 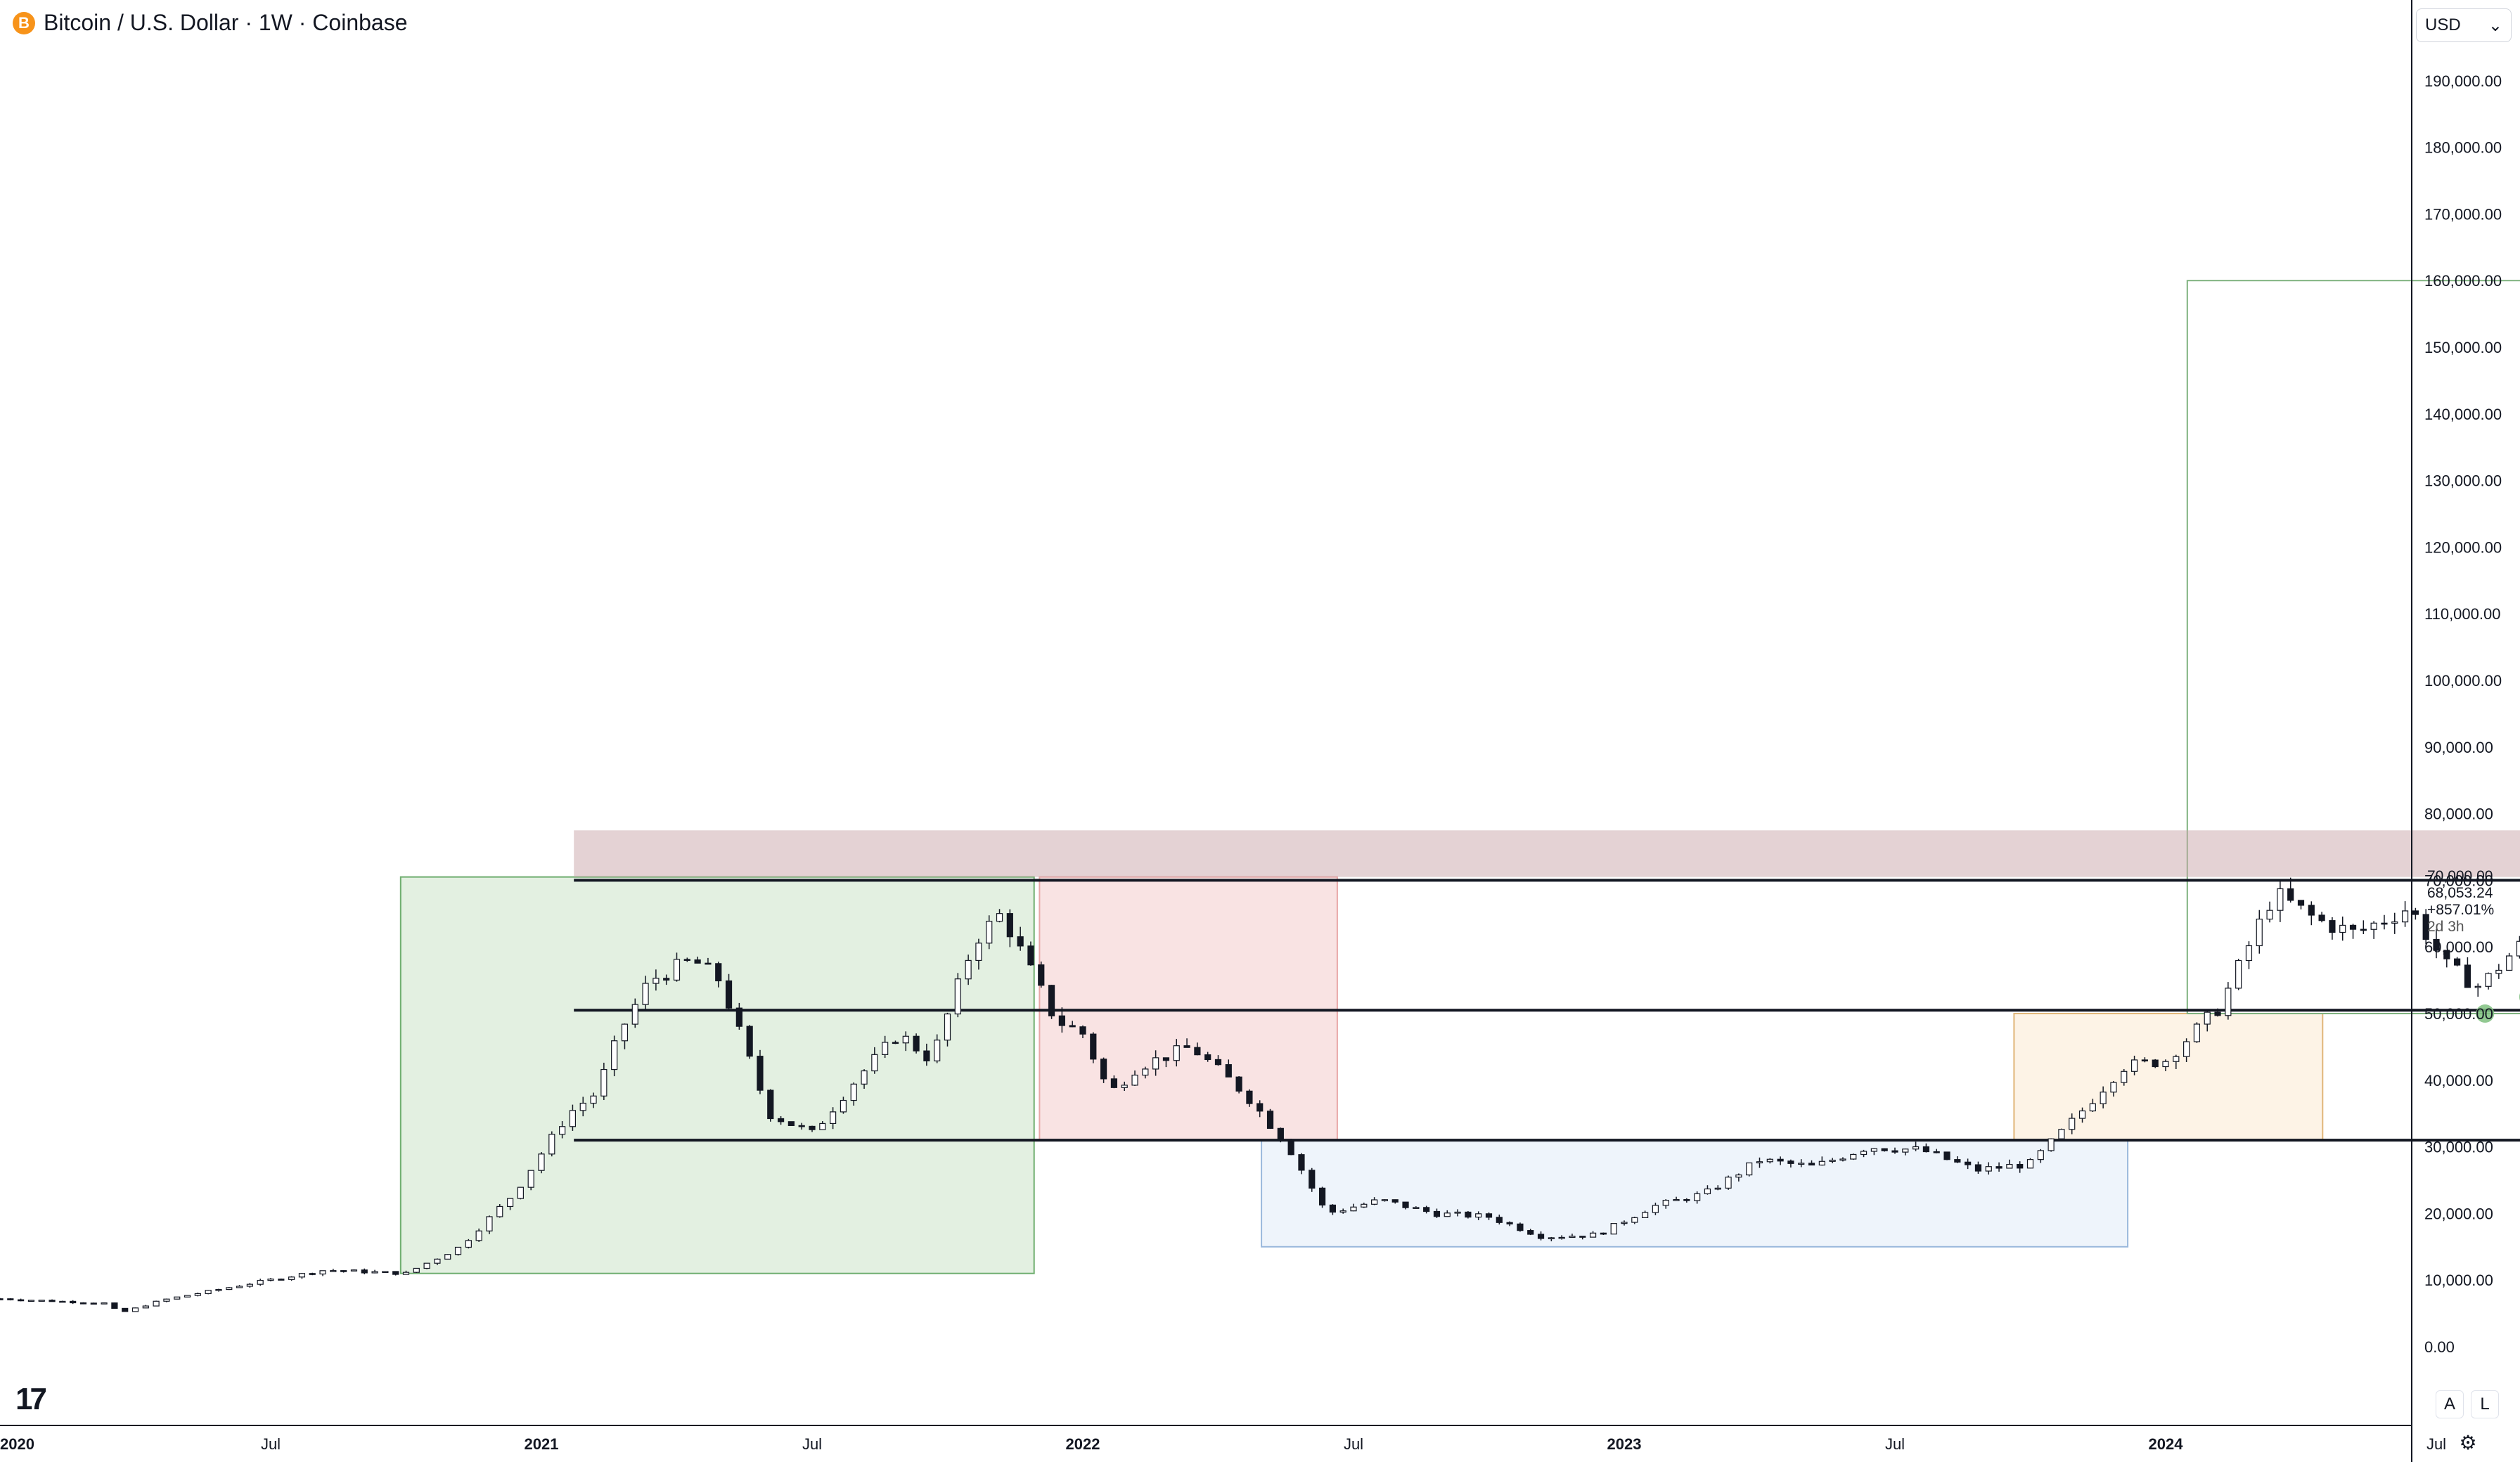 I want to click on tradingview-logo: 17, so click(x=31, y=1399).